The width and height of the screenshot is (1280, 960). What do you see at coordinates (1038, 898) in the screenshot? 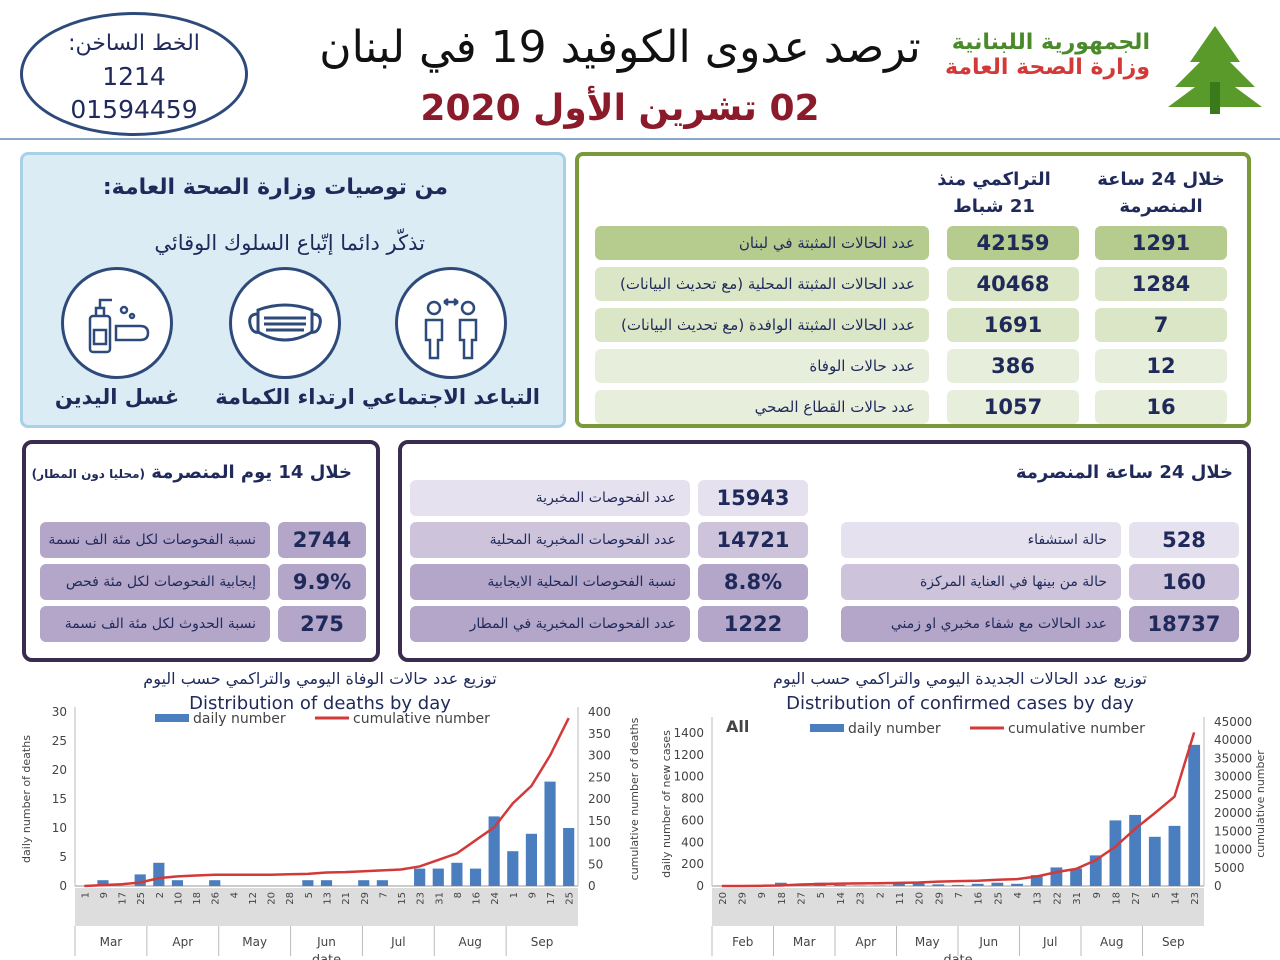
I see `x-tick-label: 13` at bounding box center [1038, 898].